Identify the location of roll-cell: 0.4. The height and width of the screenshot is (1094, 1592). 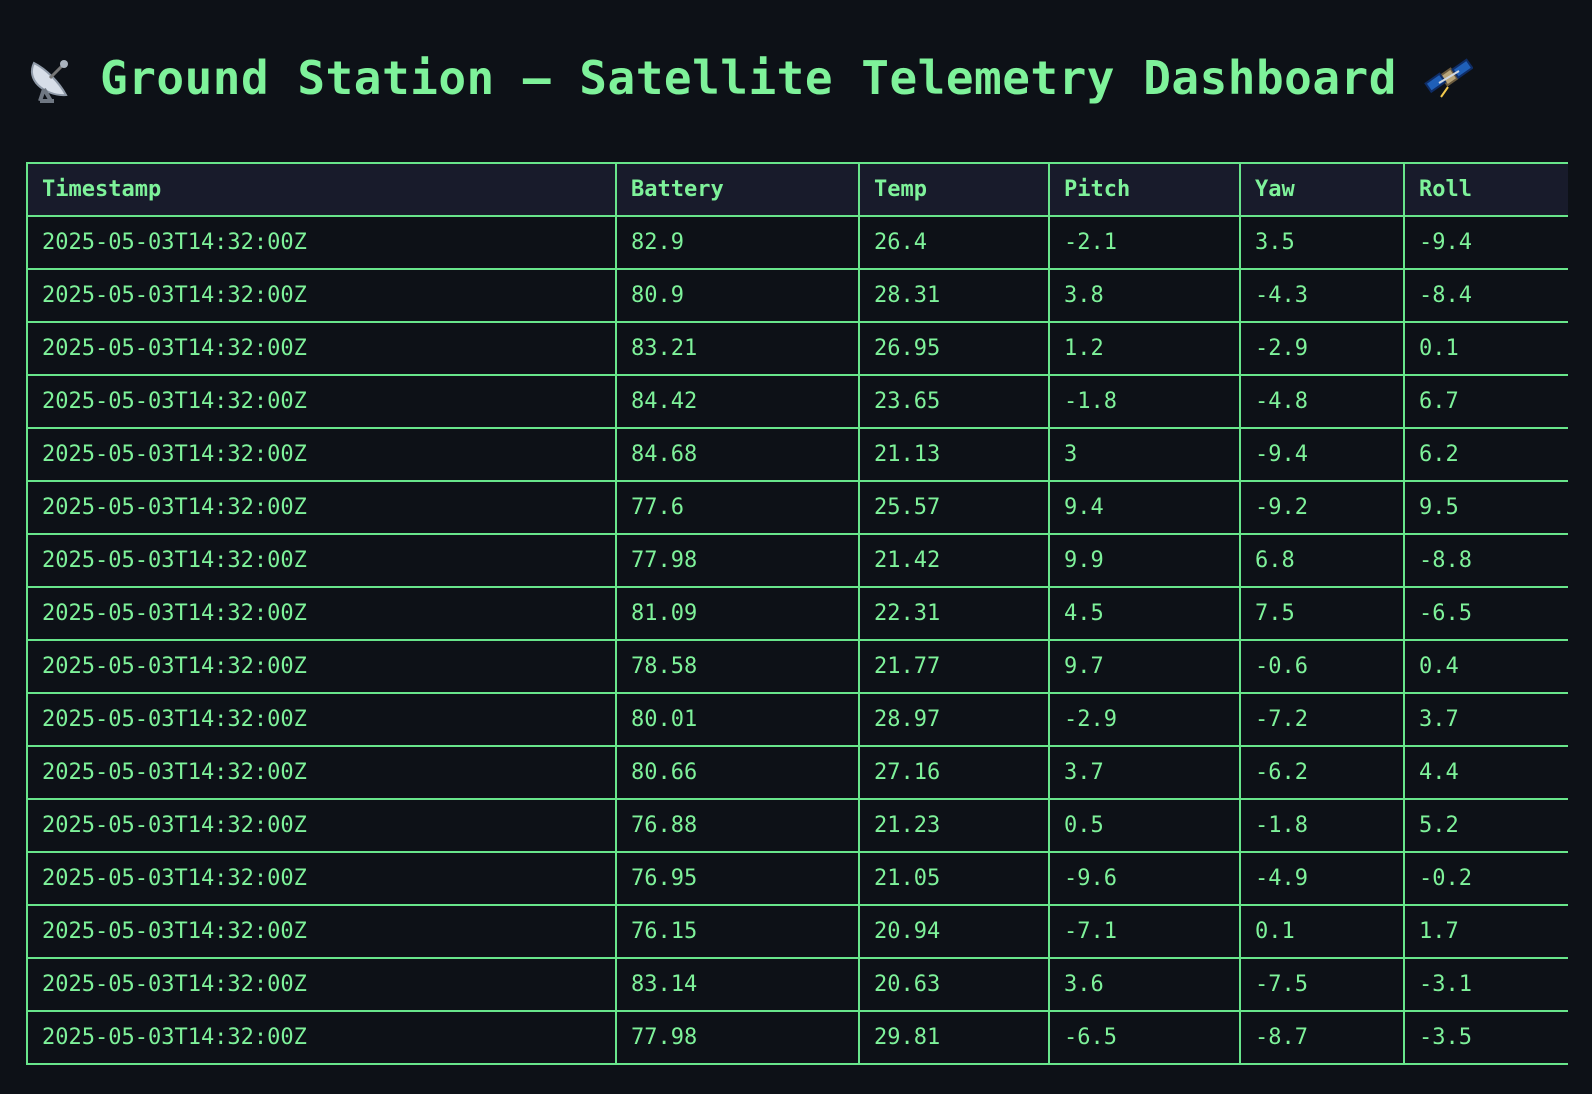
(1485, 666).